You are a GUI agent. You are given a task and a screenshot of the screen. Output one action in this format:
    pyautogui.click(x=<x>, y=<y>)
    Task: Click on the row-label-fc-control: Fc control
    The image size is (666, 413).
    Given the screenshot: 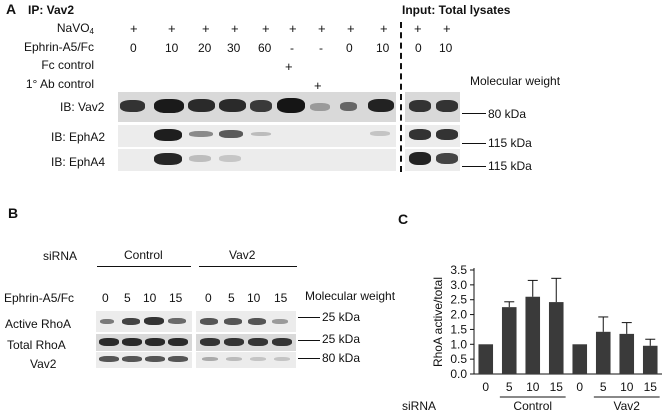 What is the action you would take?
    pyautogui.click(x=67, y=65)
    